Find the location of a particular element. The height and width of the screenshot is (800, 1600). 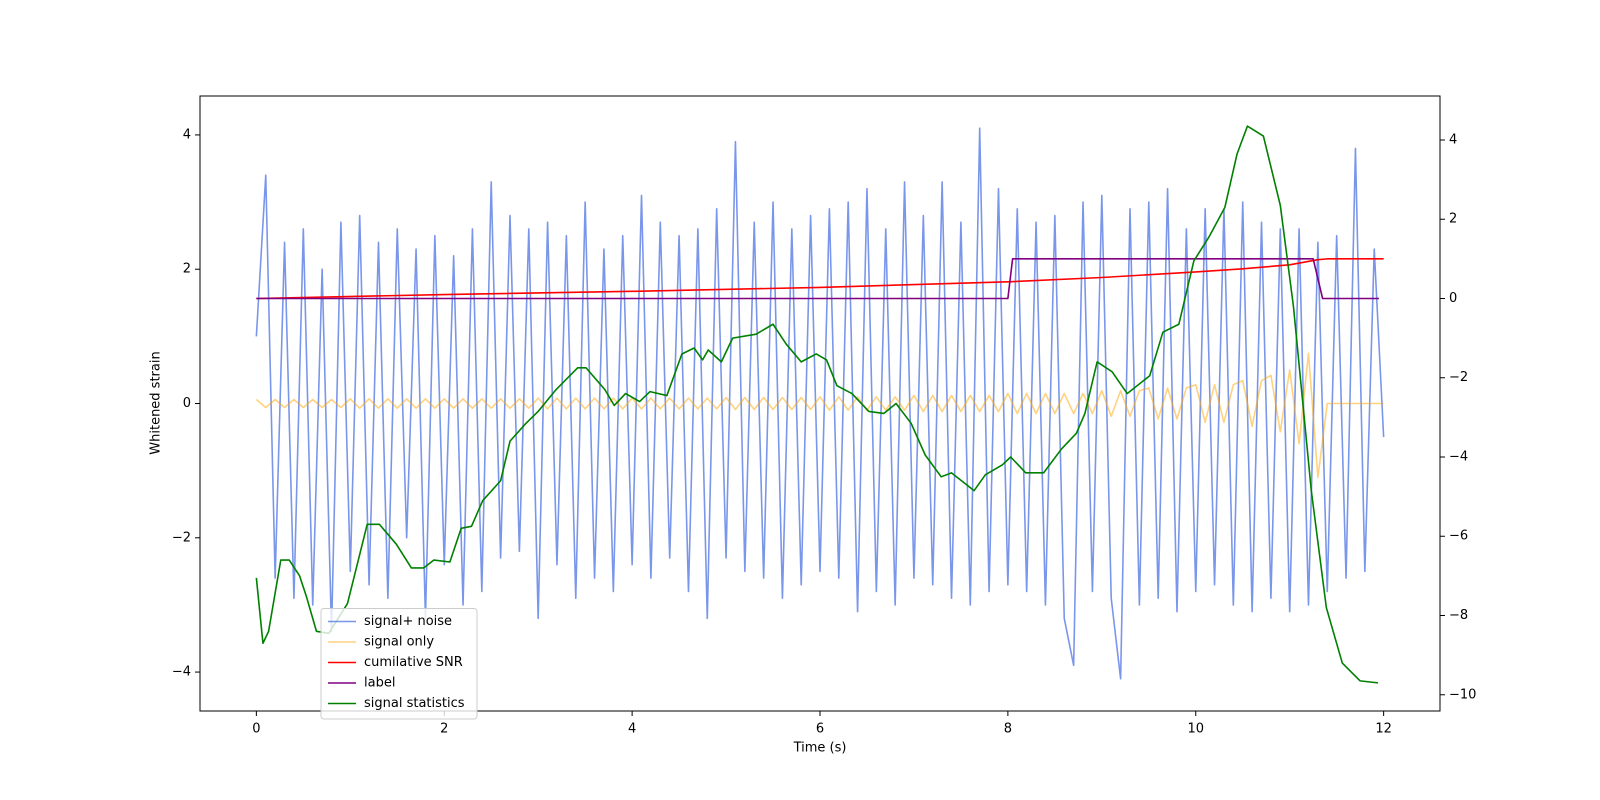

y2-tick-label: 4 is located at coordinates (1453, 139).